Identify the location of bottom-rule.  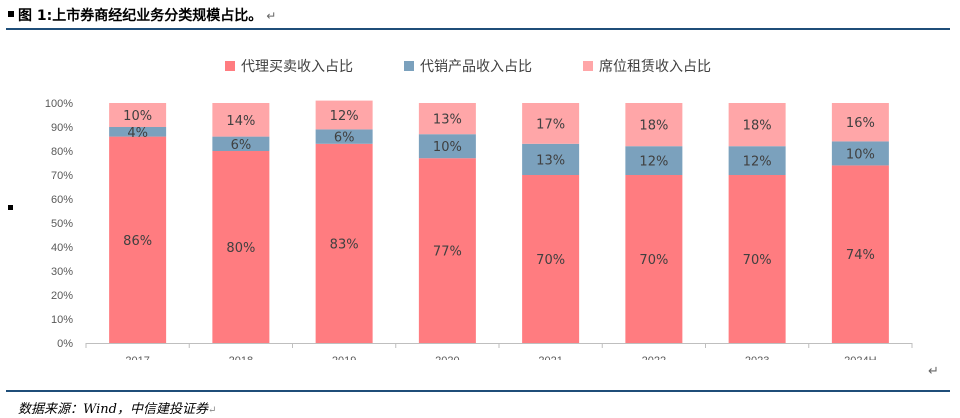
(478, 391).